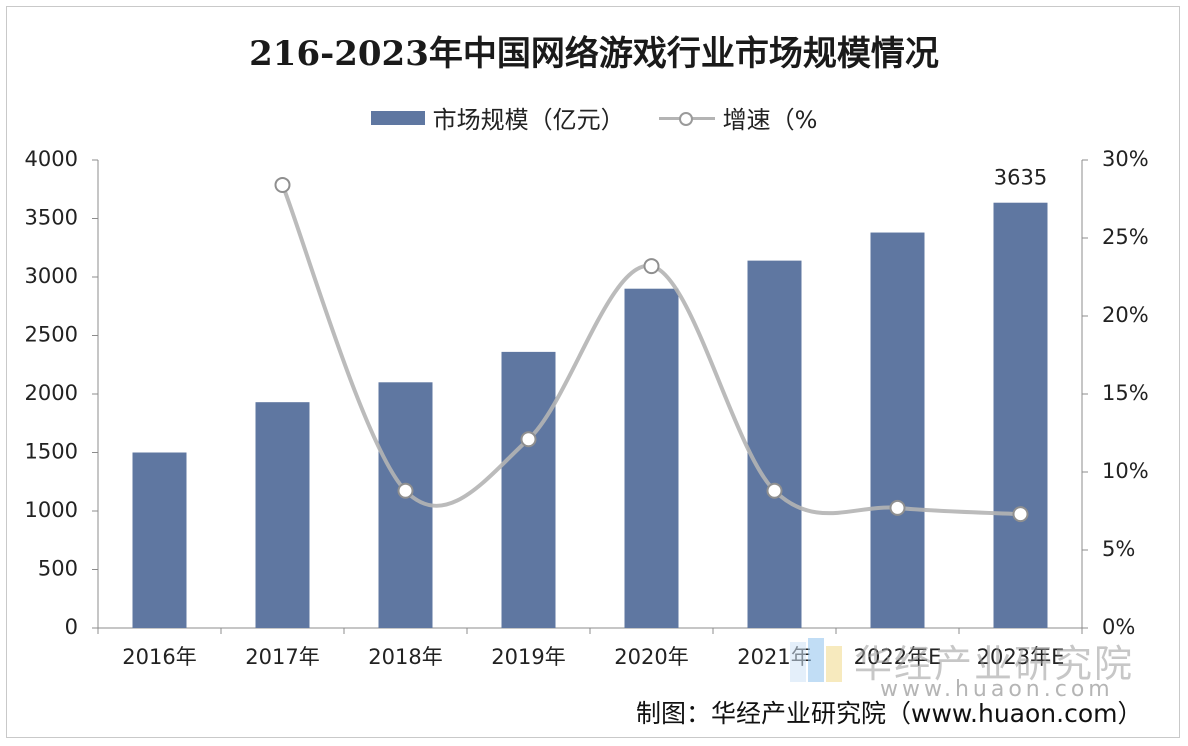 Image resolution: width=1188 pixels, height=746 pixels. What do you see at coordinates (651, 657) in the screenshot?
I see `x-tick-label: 2020年` at bounding box center [651, 657].